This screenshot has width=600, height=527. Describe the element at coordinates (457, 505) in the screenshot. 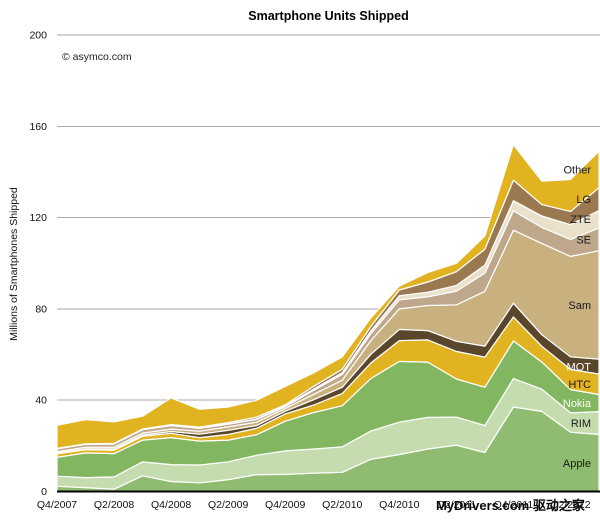

I see `x-tick-label-Q2/2011: Q2/2011` at that location.